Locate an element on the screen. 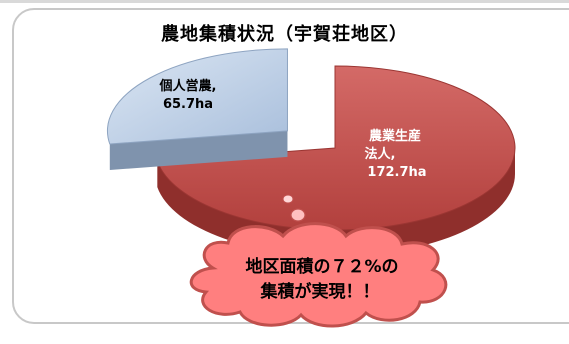 Image resolution: width=569 pixels, height=344 pixels. pie-slice-small-side is located at coordinates (198, 150).